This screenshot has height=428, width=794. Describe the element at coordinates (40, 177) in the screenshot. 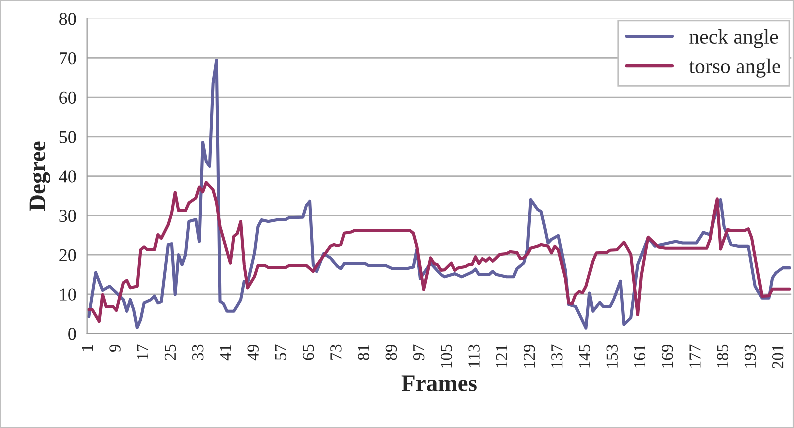

I see `y-axis-title: Degree` at that location.